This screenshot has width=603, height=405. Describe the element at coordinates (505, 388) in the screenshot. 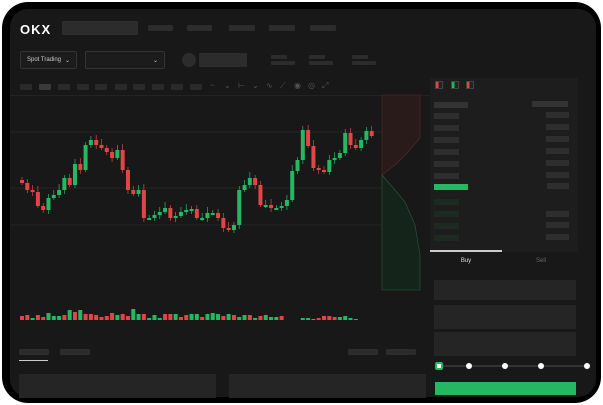

I see `buy-button` at that location.